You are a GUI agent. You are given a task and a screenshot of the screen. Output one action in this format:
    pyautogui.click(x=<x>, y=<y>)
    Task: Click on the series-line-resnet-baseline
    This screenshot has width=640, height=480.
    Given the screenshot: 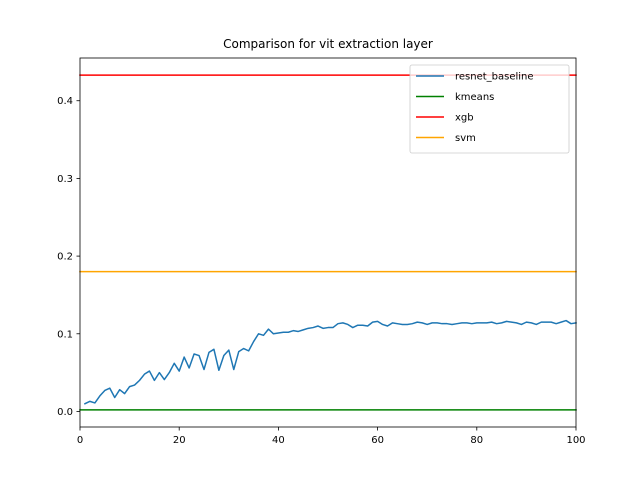 What is the action you would take?
    pyautogui.click(x=330, y=362)
    